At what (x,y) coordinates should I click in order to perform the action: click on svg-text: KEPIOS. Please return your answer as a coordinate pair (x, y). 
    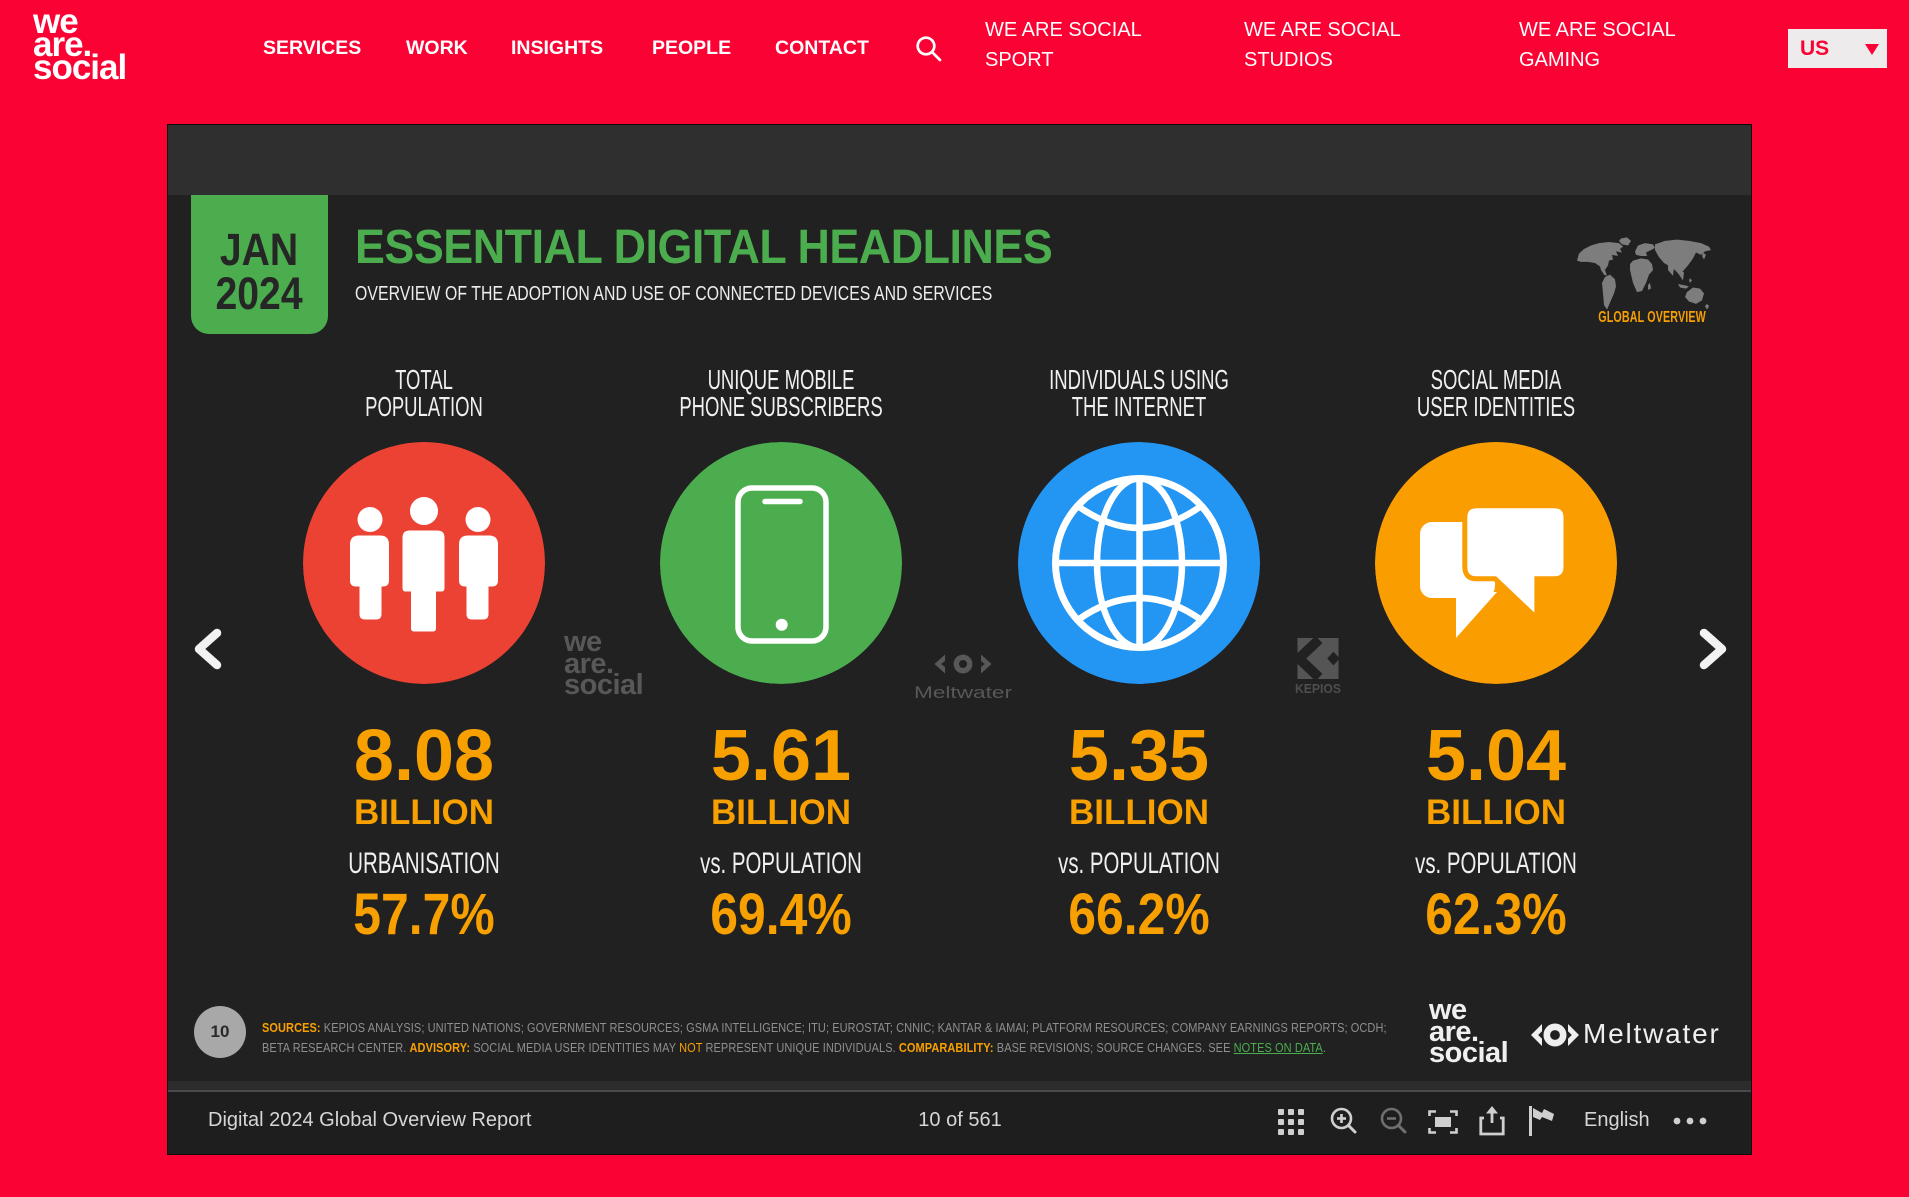
    Looking at the image, I should click on (1318, 689).